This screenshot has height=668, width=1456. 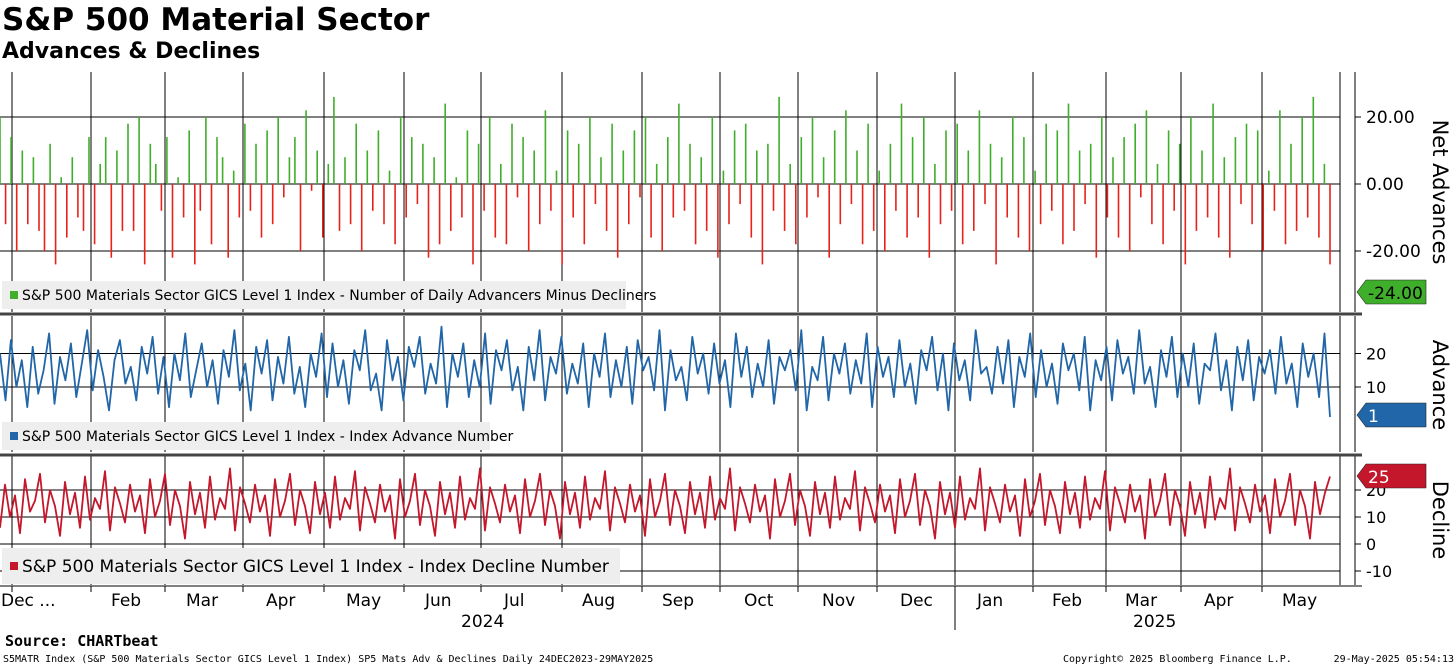 What do you see at coordinates (598, 601) in the screenshot?
I see `x-month-label: Aug` at bounding box center [598, 601].